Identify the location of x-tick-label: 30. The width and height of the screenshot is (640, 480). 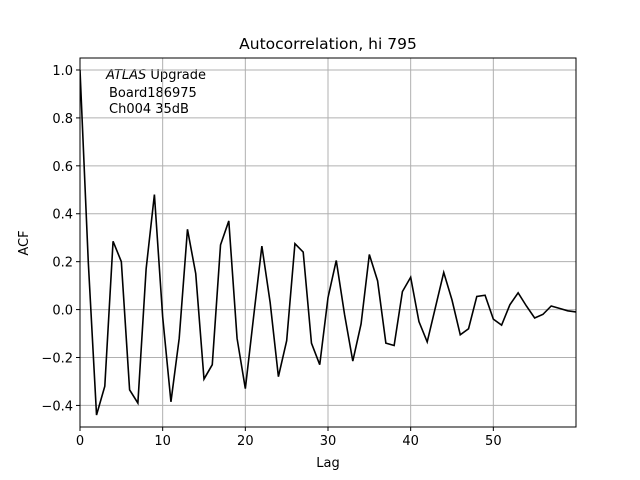
(328, 441).